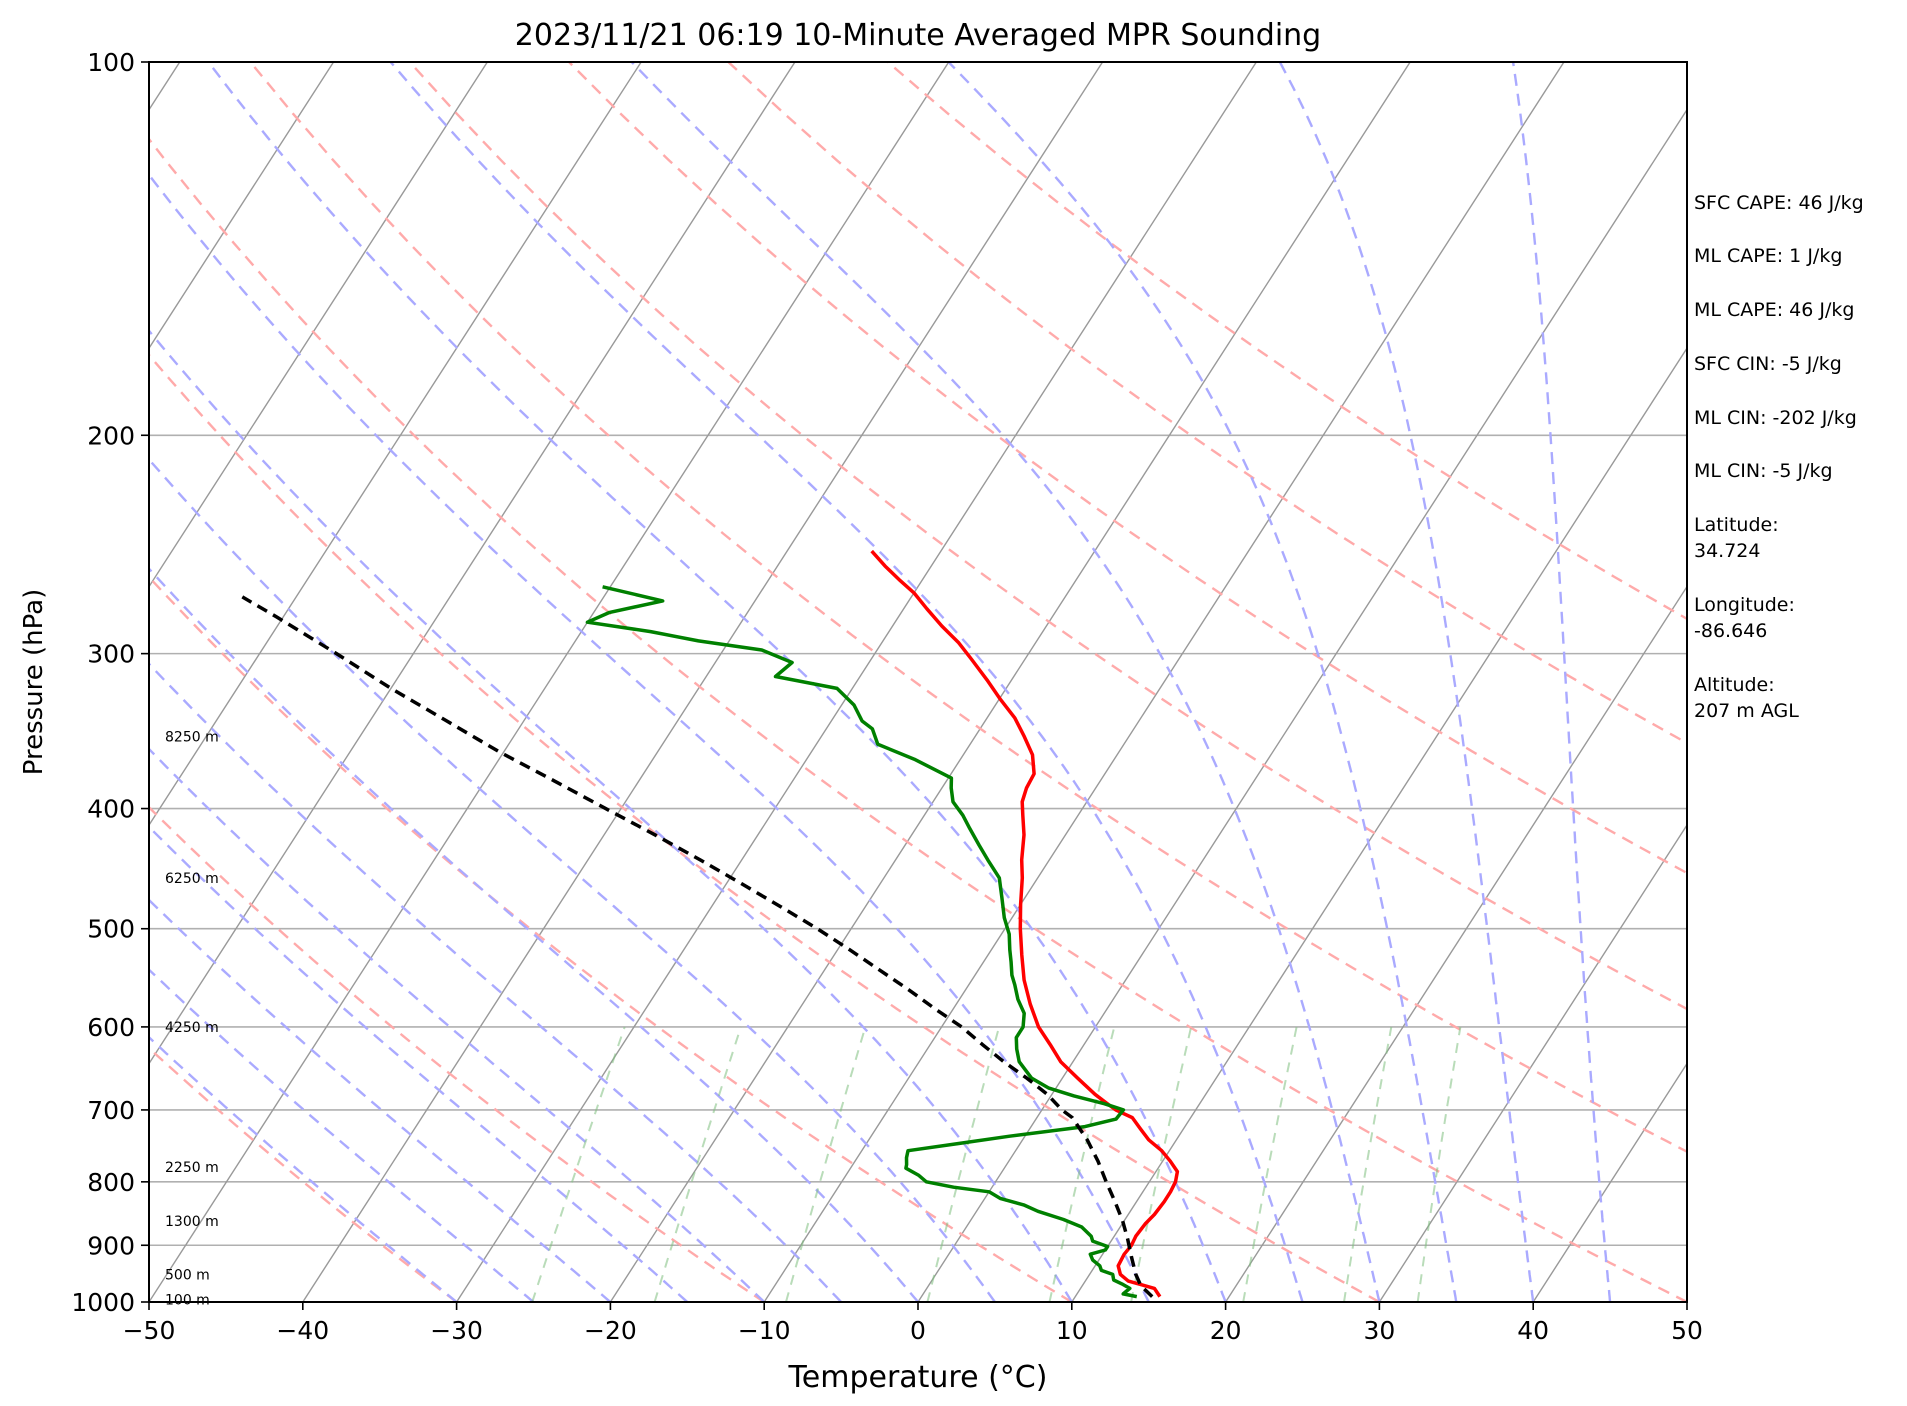 The image size is (1907, 1406). Describe the element at coordinates (1533, 1330) in the screenshot. I see `x-tick-label: 40` at that location.